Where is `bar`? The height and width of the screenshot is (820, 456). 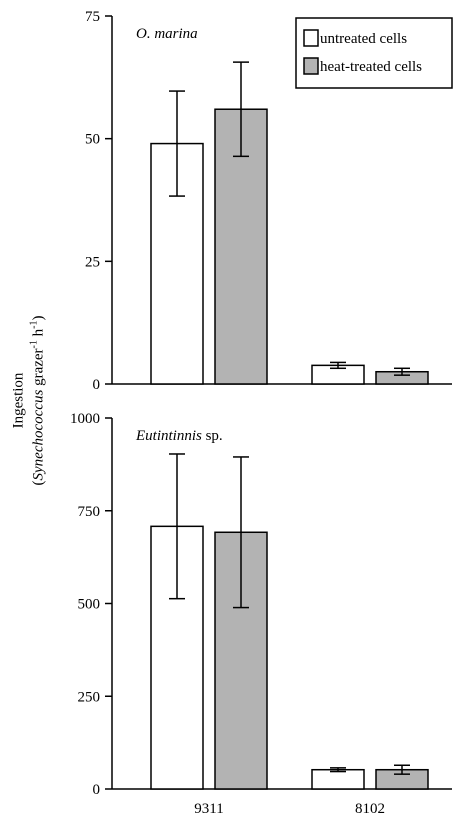
bar is located at coordinates (338, 779).